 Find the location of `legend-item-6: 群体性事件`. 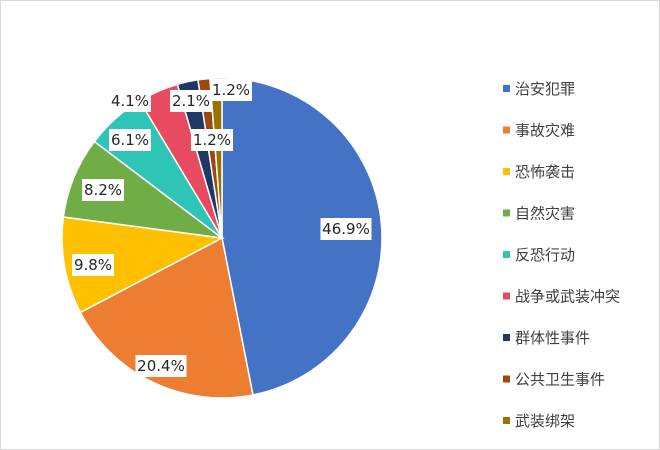

legend-item-6: 群体性事件 is located at coordinates (546, 338).